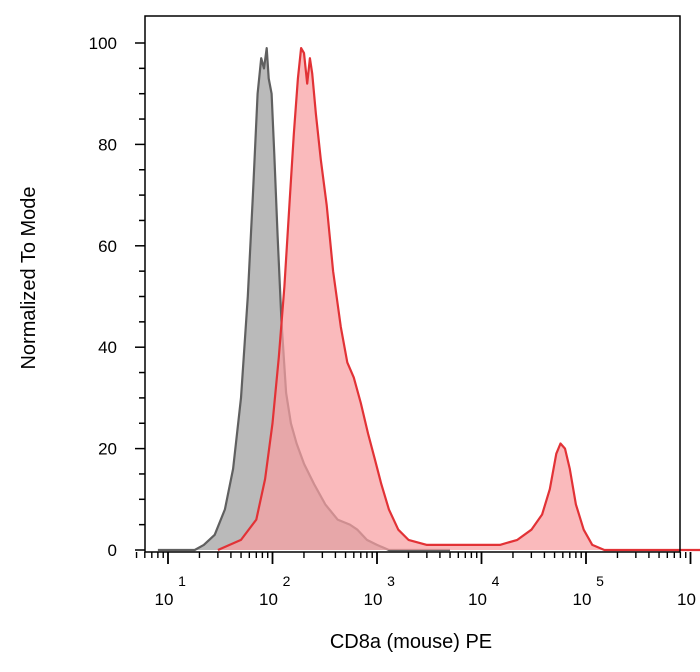 The height and width of the screenshot is (672, 700). What do you see at coordinates (391, 581) in the screenshot?
I see `x-tick-label-exponent: 3` at bounding box center [391, 581].